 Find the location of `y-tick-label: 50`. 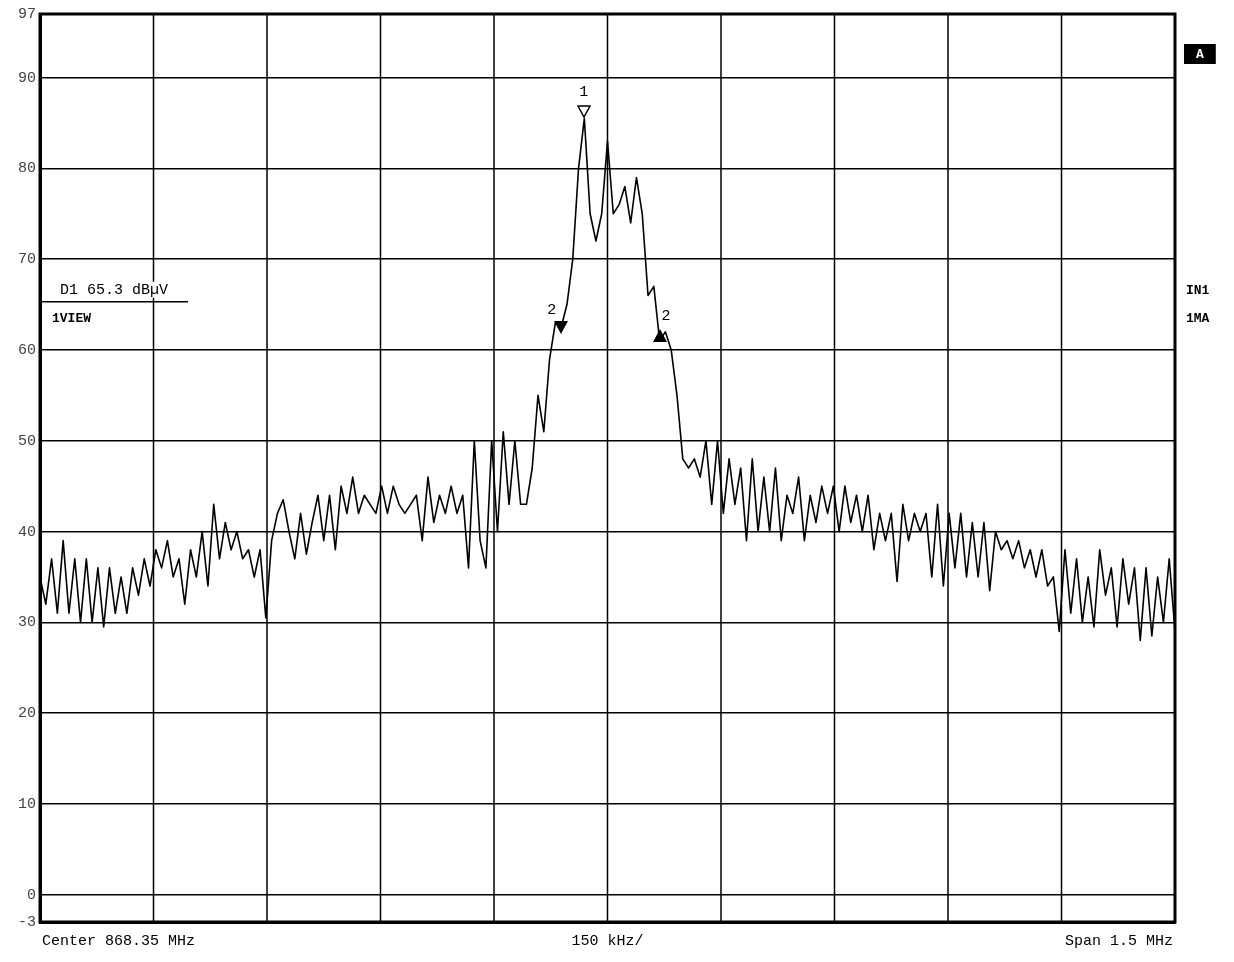

y-tick-label: 50 is located at coordinates (26, 441).